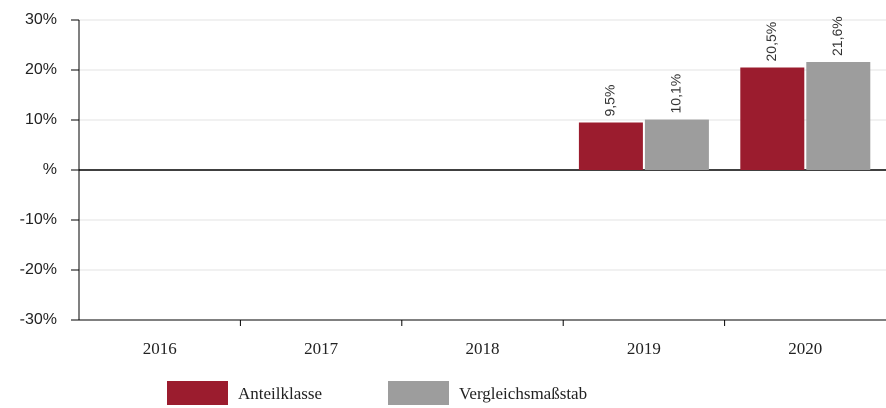 The width and height of the screenshot is (886, 408). I want to click on x-tick-label: 2019, so click(644, 348).